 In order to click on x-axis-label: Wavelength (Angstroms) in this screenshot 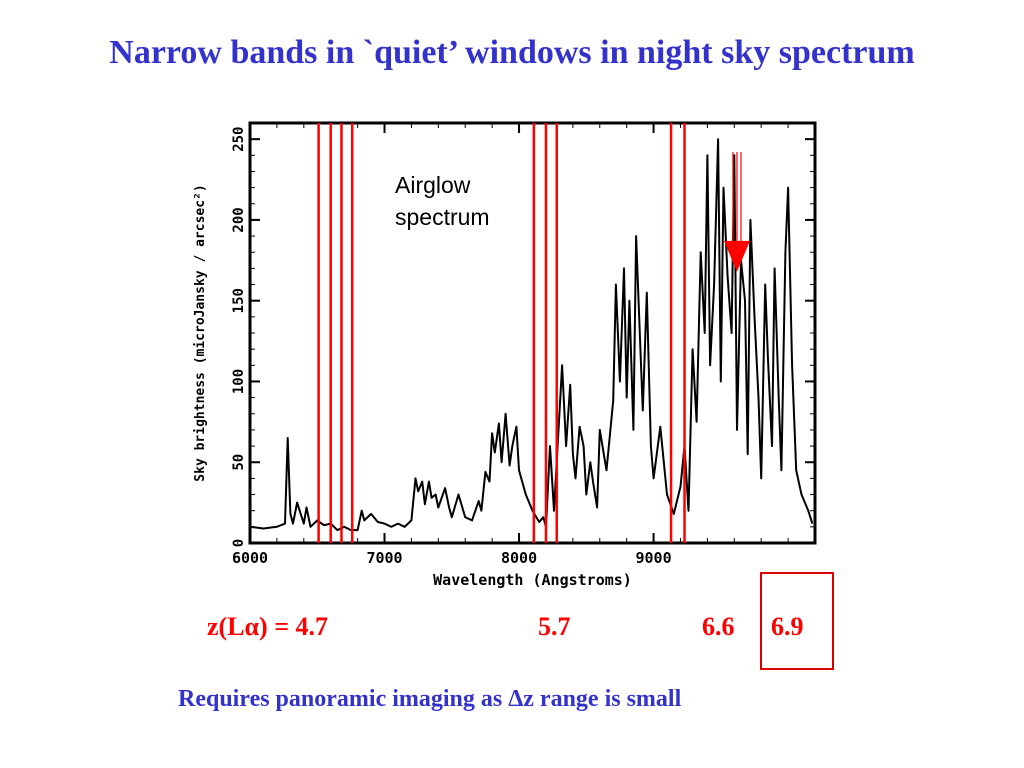, I will do `click(532, 580)`.